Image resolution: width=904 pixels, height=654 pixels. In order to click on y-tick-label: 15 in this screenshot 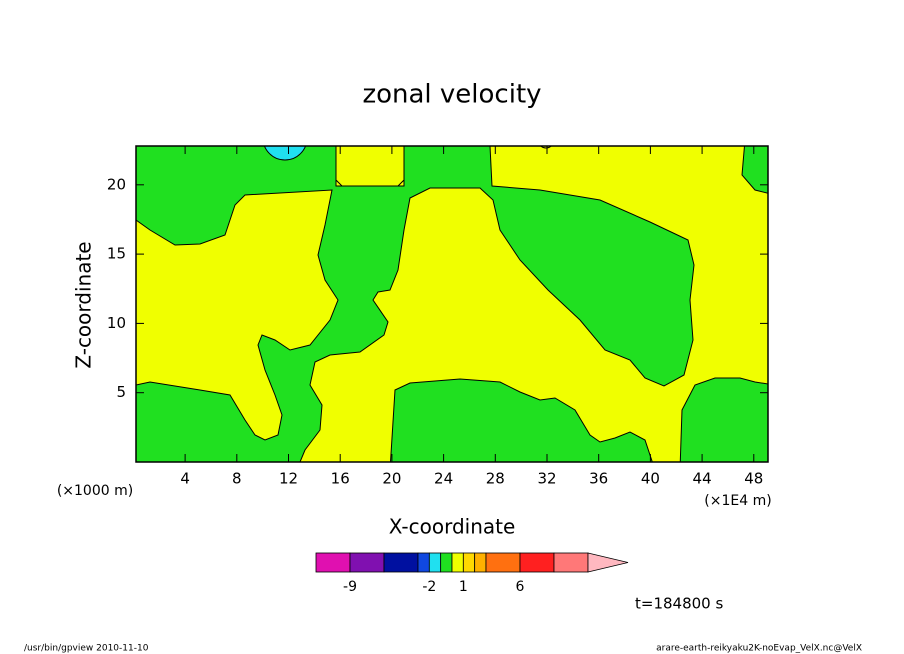, I will do `click(116, 254)`.